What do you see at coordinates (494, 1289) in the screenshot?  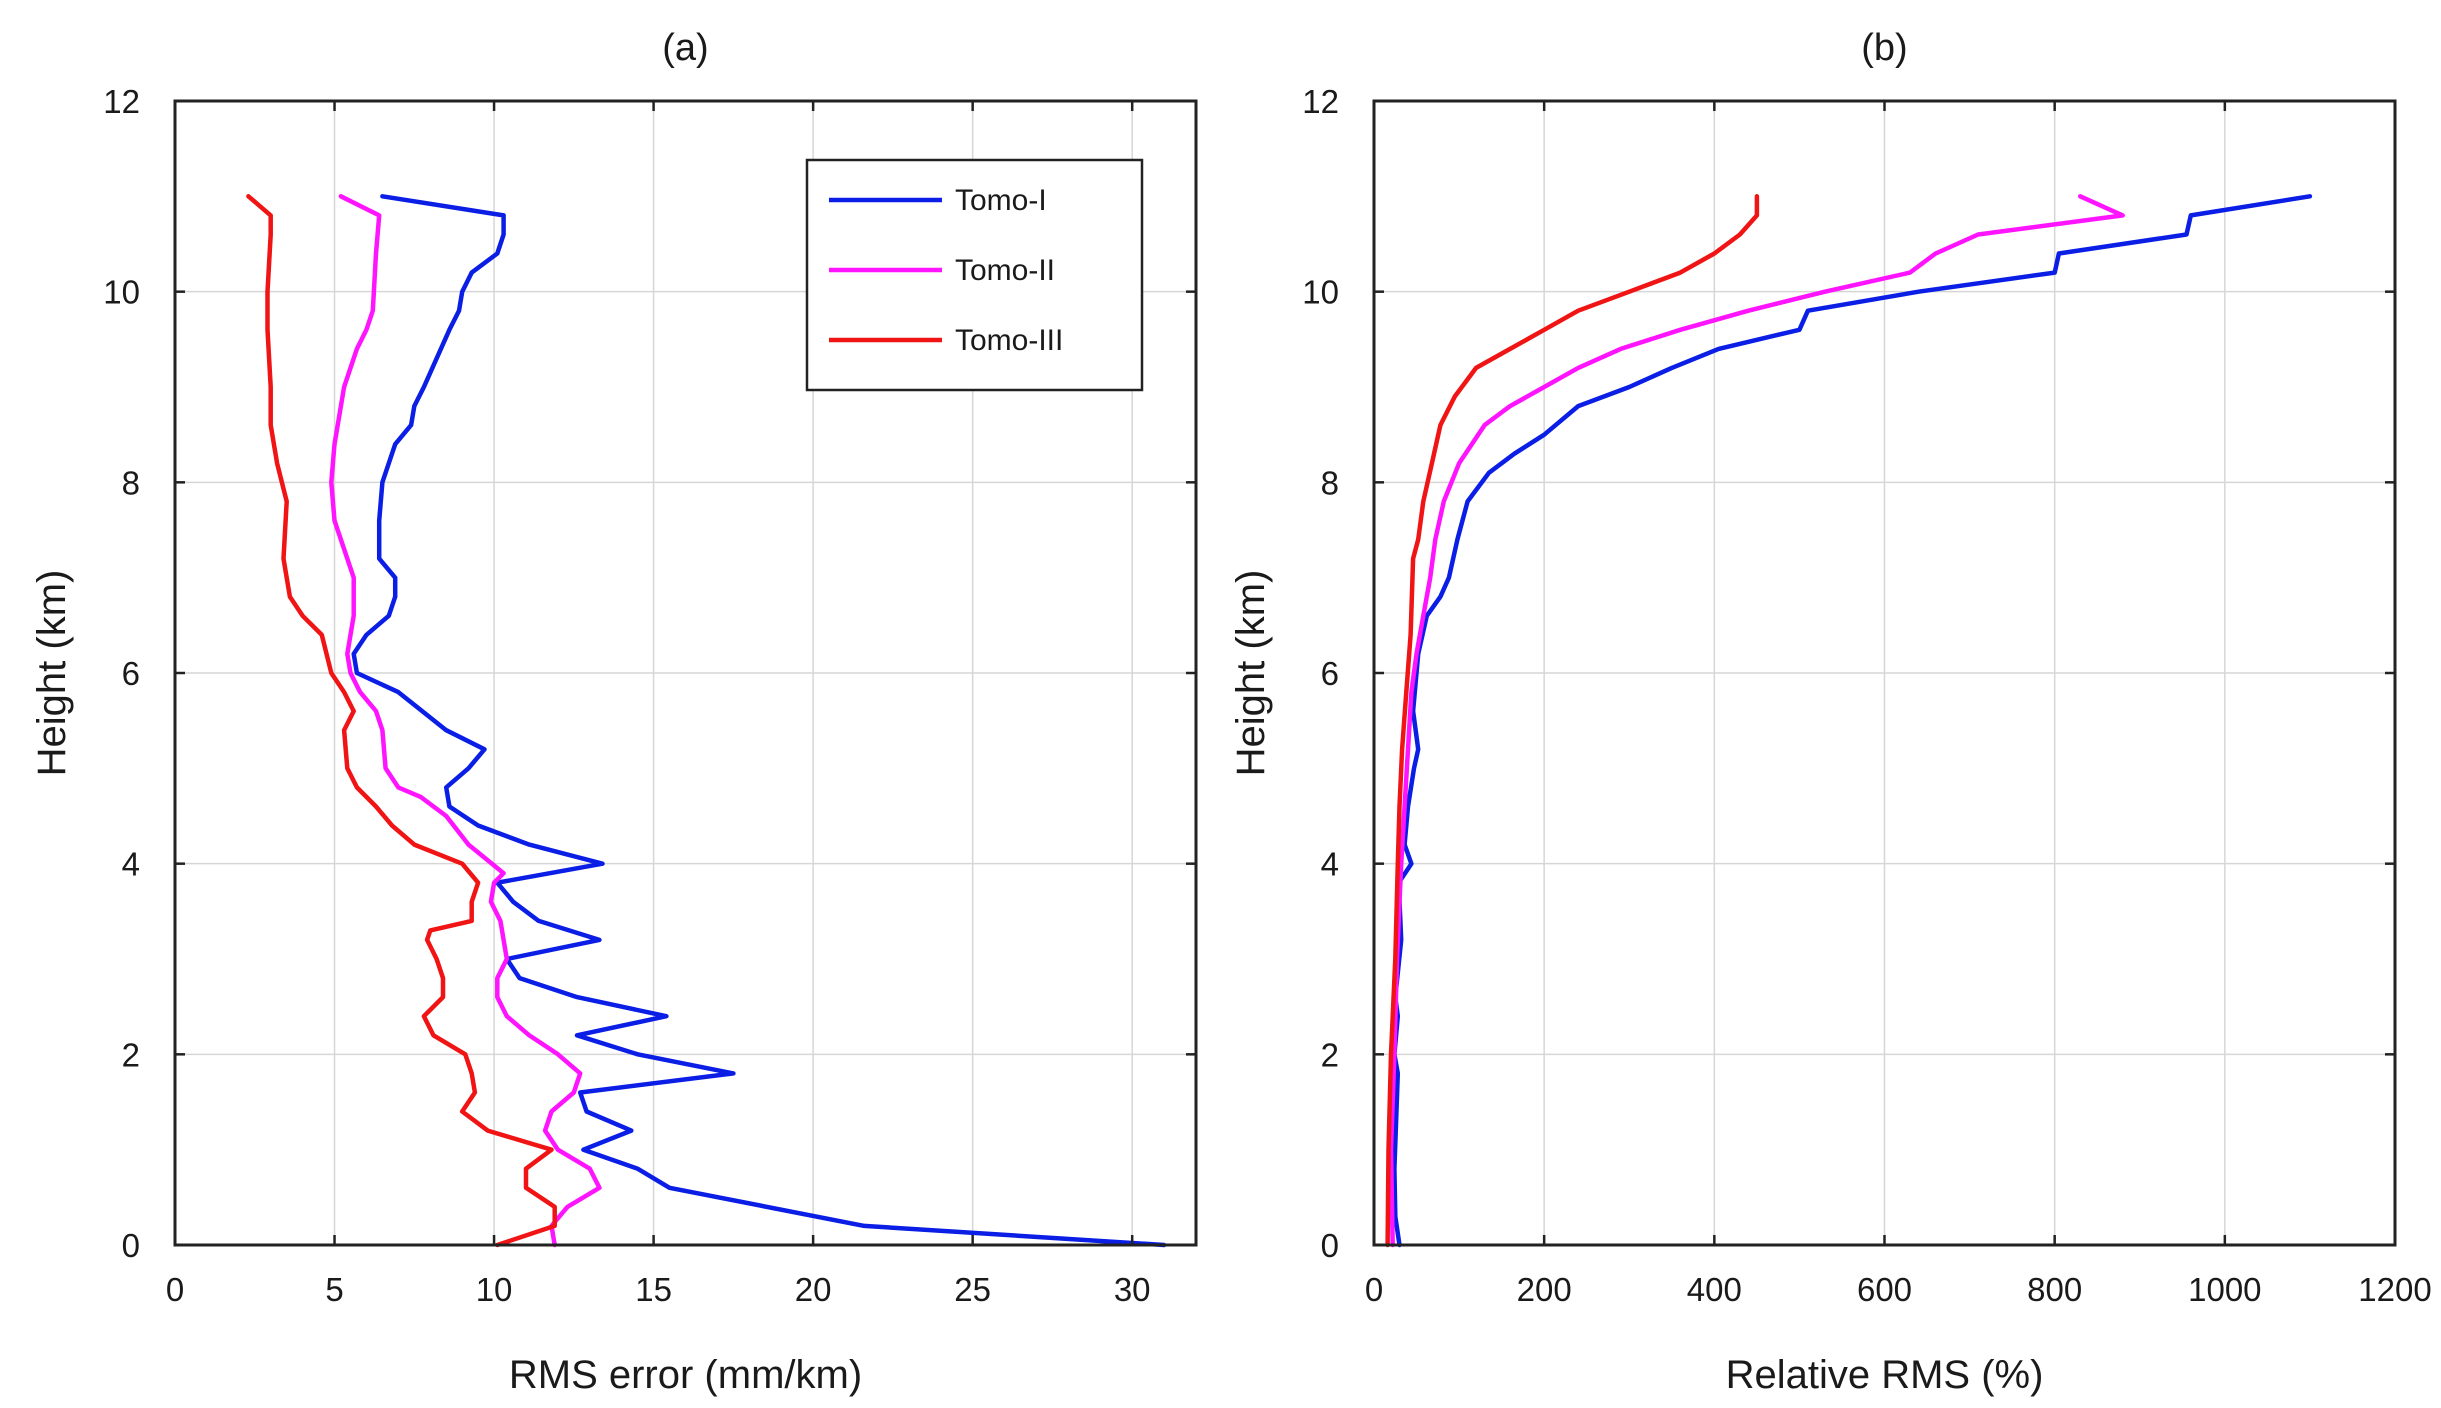 I see `panel-a-x-tick-label-10: 10` at bounding box center [494, 1289].